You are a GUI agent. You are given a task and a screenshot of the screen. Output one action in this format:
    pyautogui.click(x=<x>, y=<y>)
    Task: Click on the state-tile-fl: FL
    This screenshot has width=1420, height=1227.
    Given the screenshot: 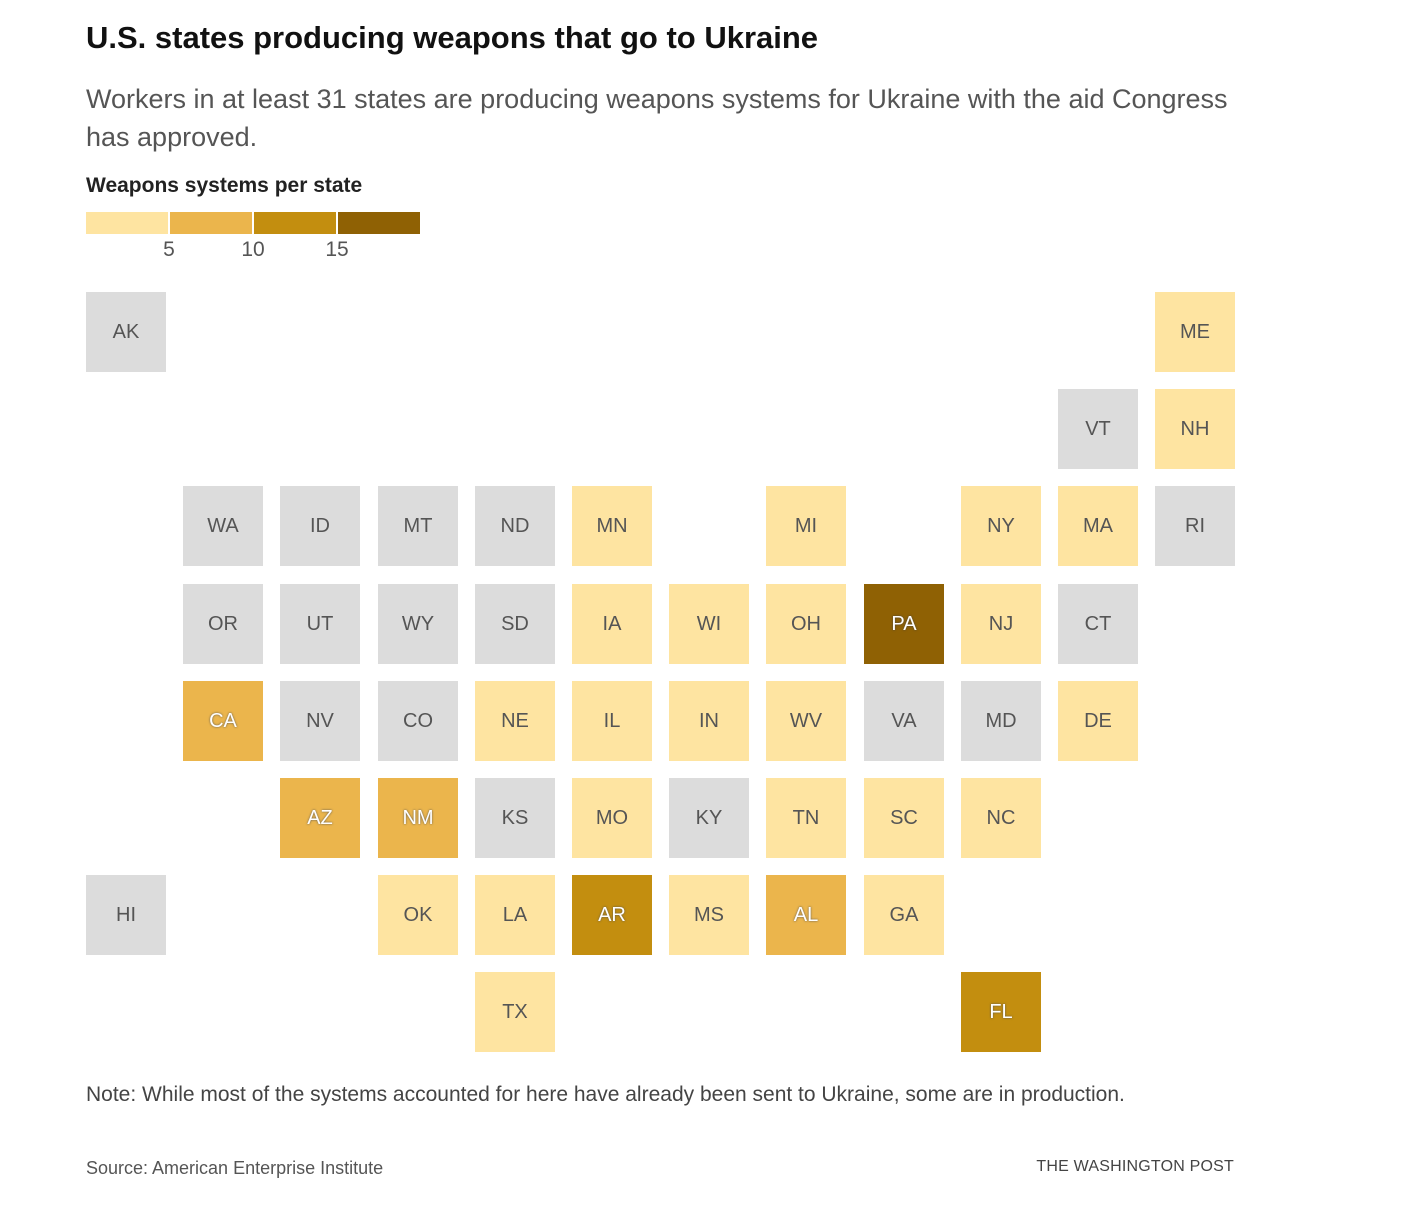 What is the action you would take?
    pyautogui.click(x=1001, y=1012)
    